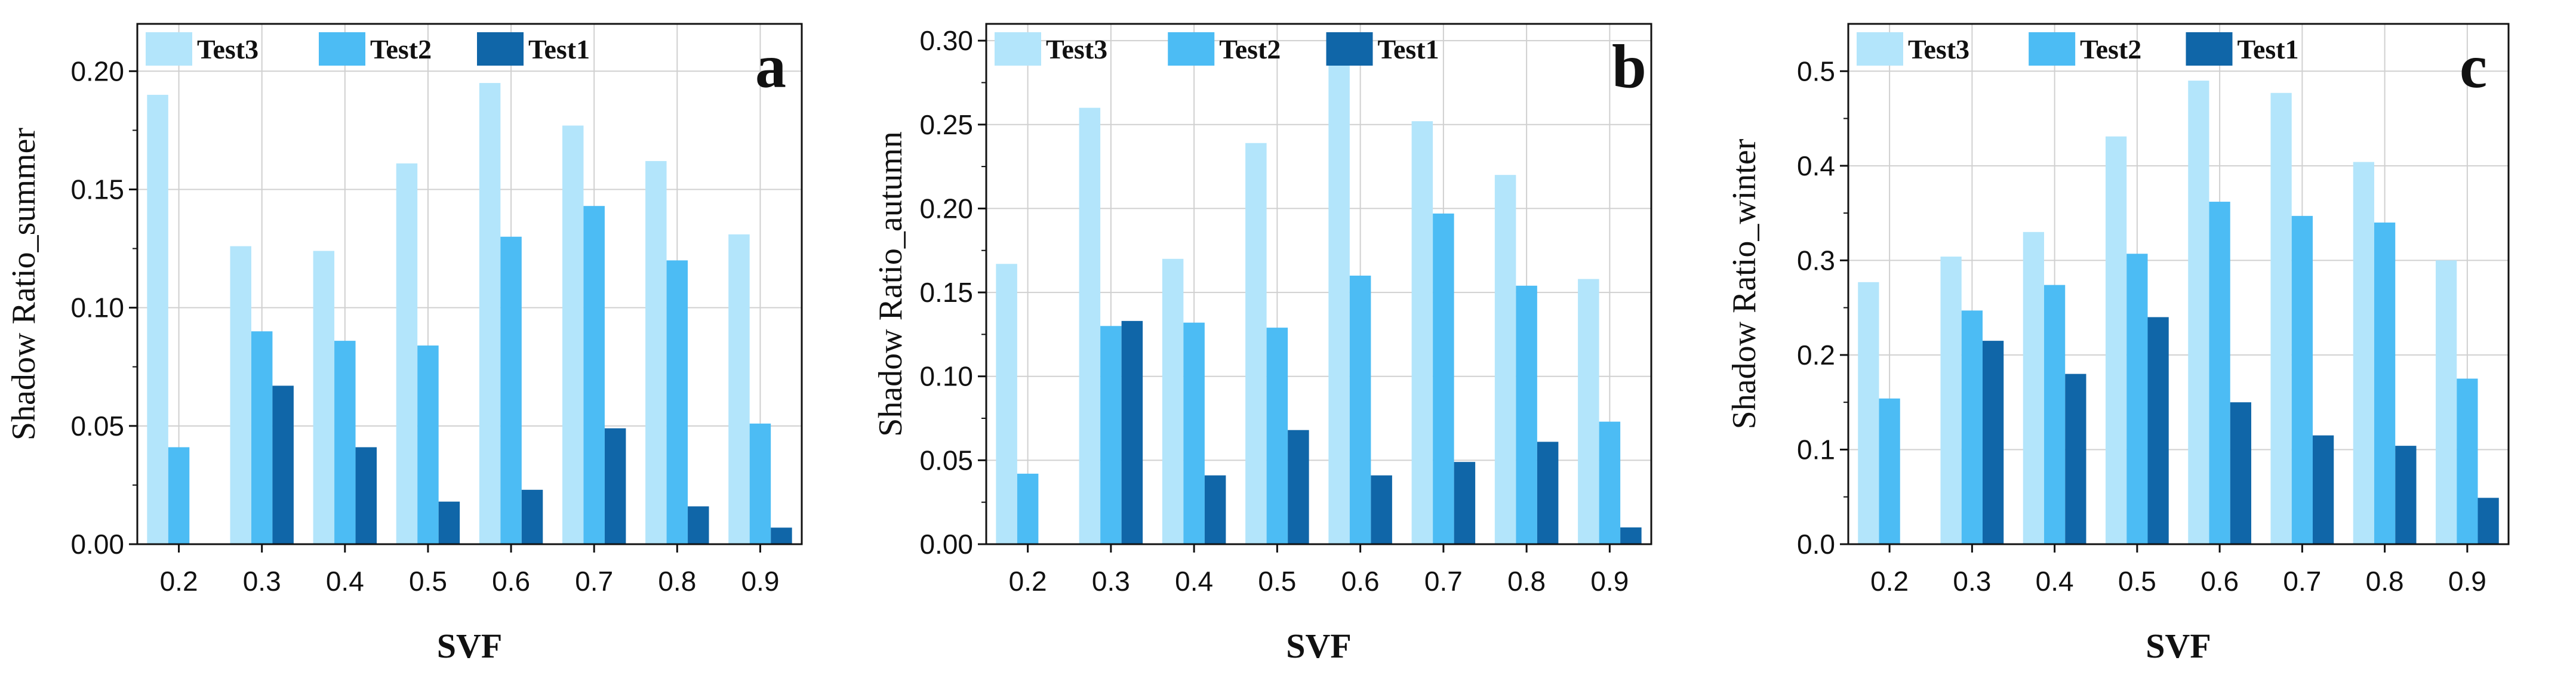  What do you see at coordinates (97, 427) in the screenshot?
I see `y-tick-label: 0.05` at bounding box center [97, 427].